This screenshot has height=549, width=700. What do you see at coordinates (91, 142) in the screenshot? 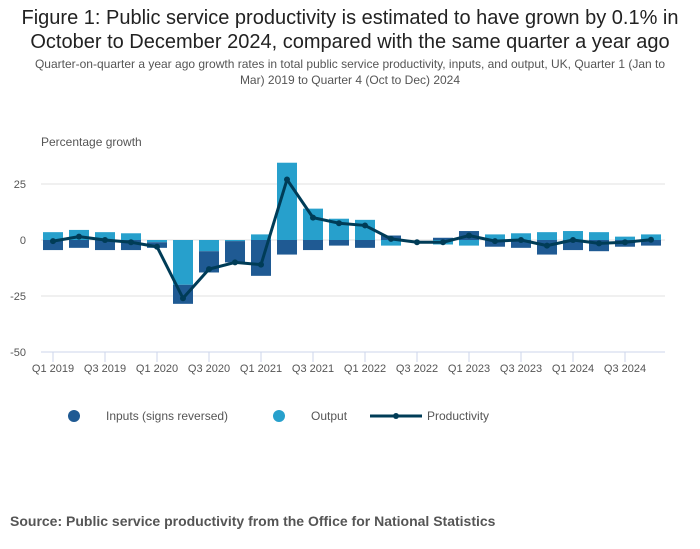
I see `y-axis-label: Percentage growth` at bounding box center [91, 142].